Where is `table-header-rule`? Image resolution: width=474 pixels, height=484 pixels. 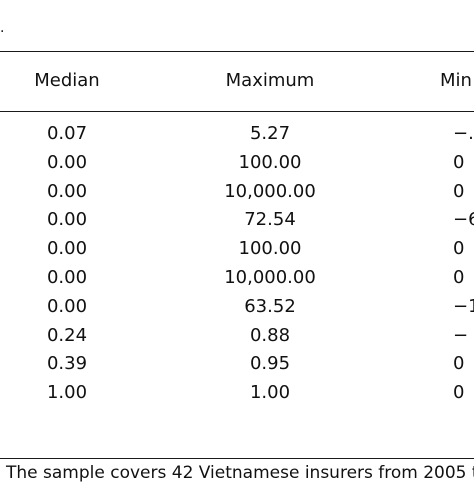
table-header-rule is located at coordinates (237, 111).